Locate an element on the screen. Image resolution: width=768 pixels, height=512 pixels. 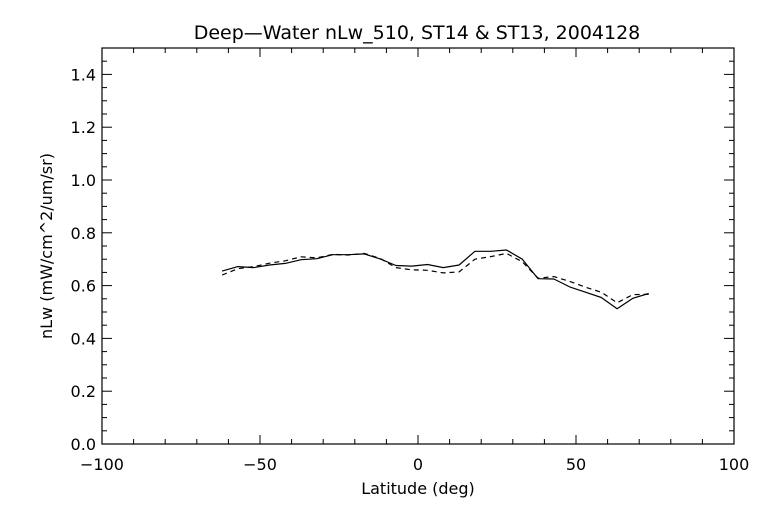
series-line-2-dashed is located at coordinates (435, 278).